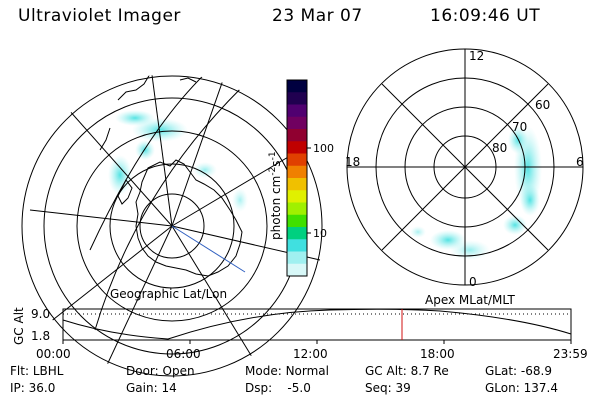 The height and width of the screenshot is (400, 600). I want to click on status-seq: Seq: 39, so click(388, 388).